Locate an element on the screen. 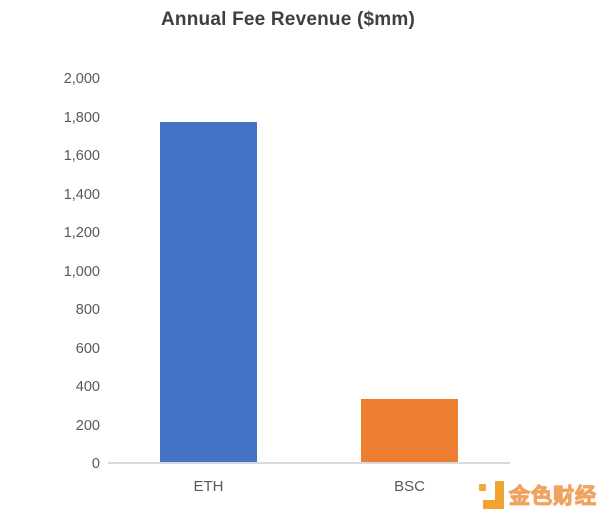  watermark-text: 金色财经 is located at coordinates (553, 497).